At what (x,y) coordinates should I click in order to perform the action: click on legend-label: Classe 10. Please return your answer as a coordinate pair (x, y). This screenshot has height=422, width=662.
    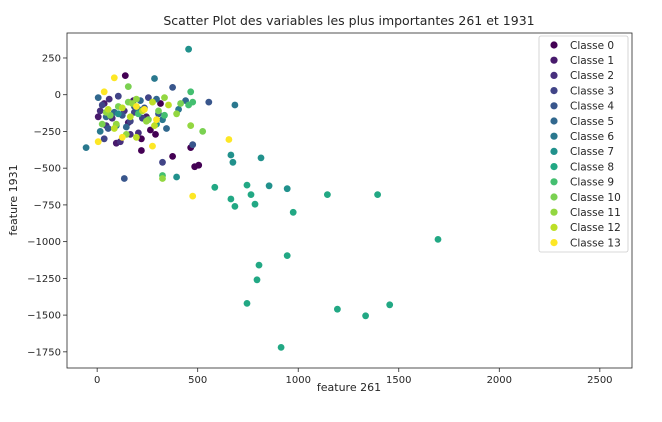
    Looking at the image, I should click on (595, 198).